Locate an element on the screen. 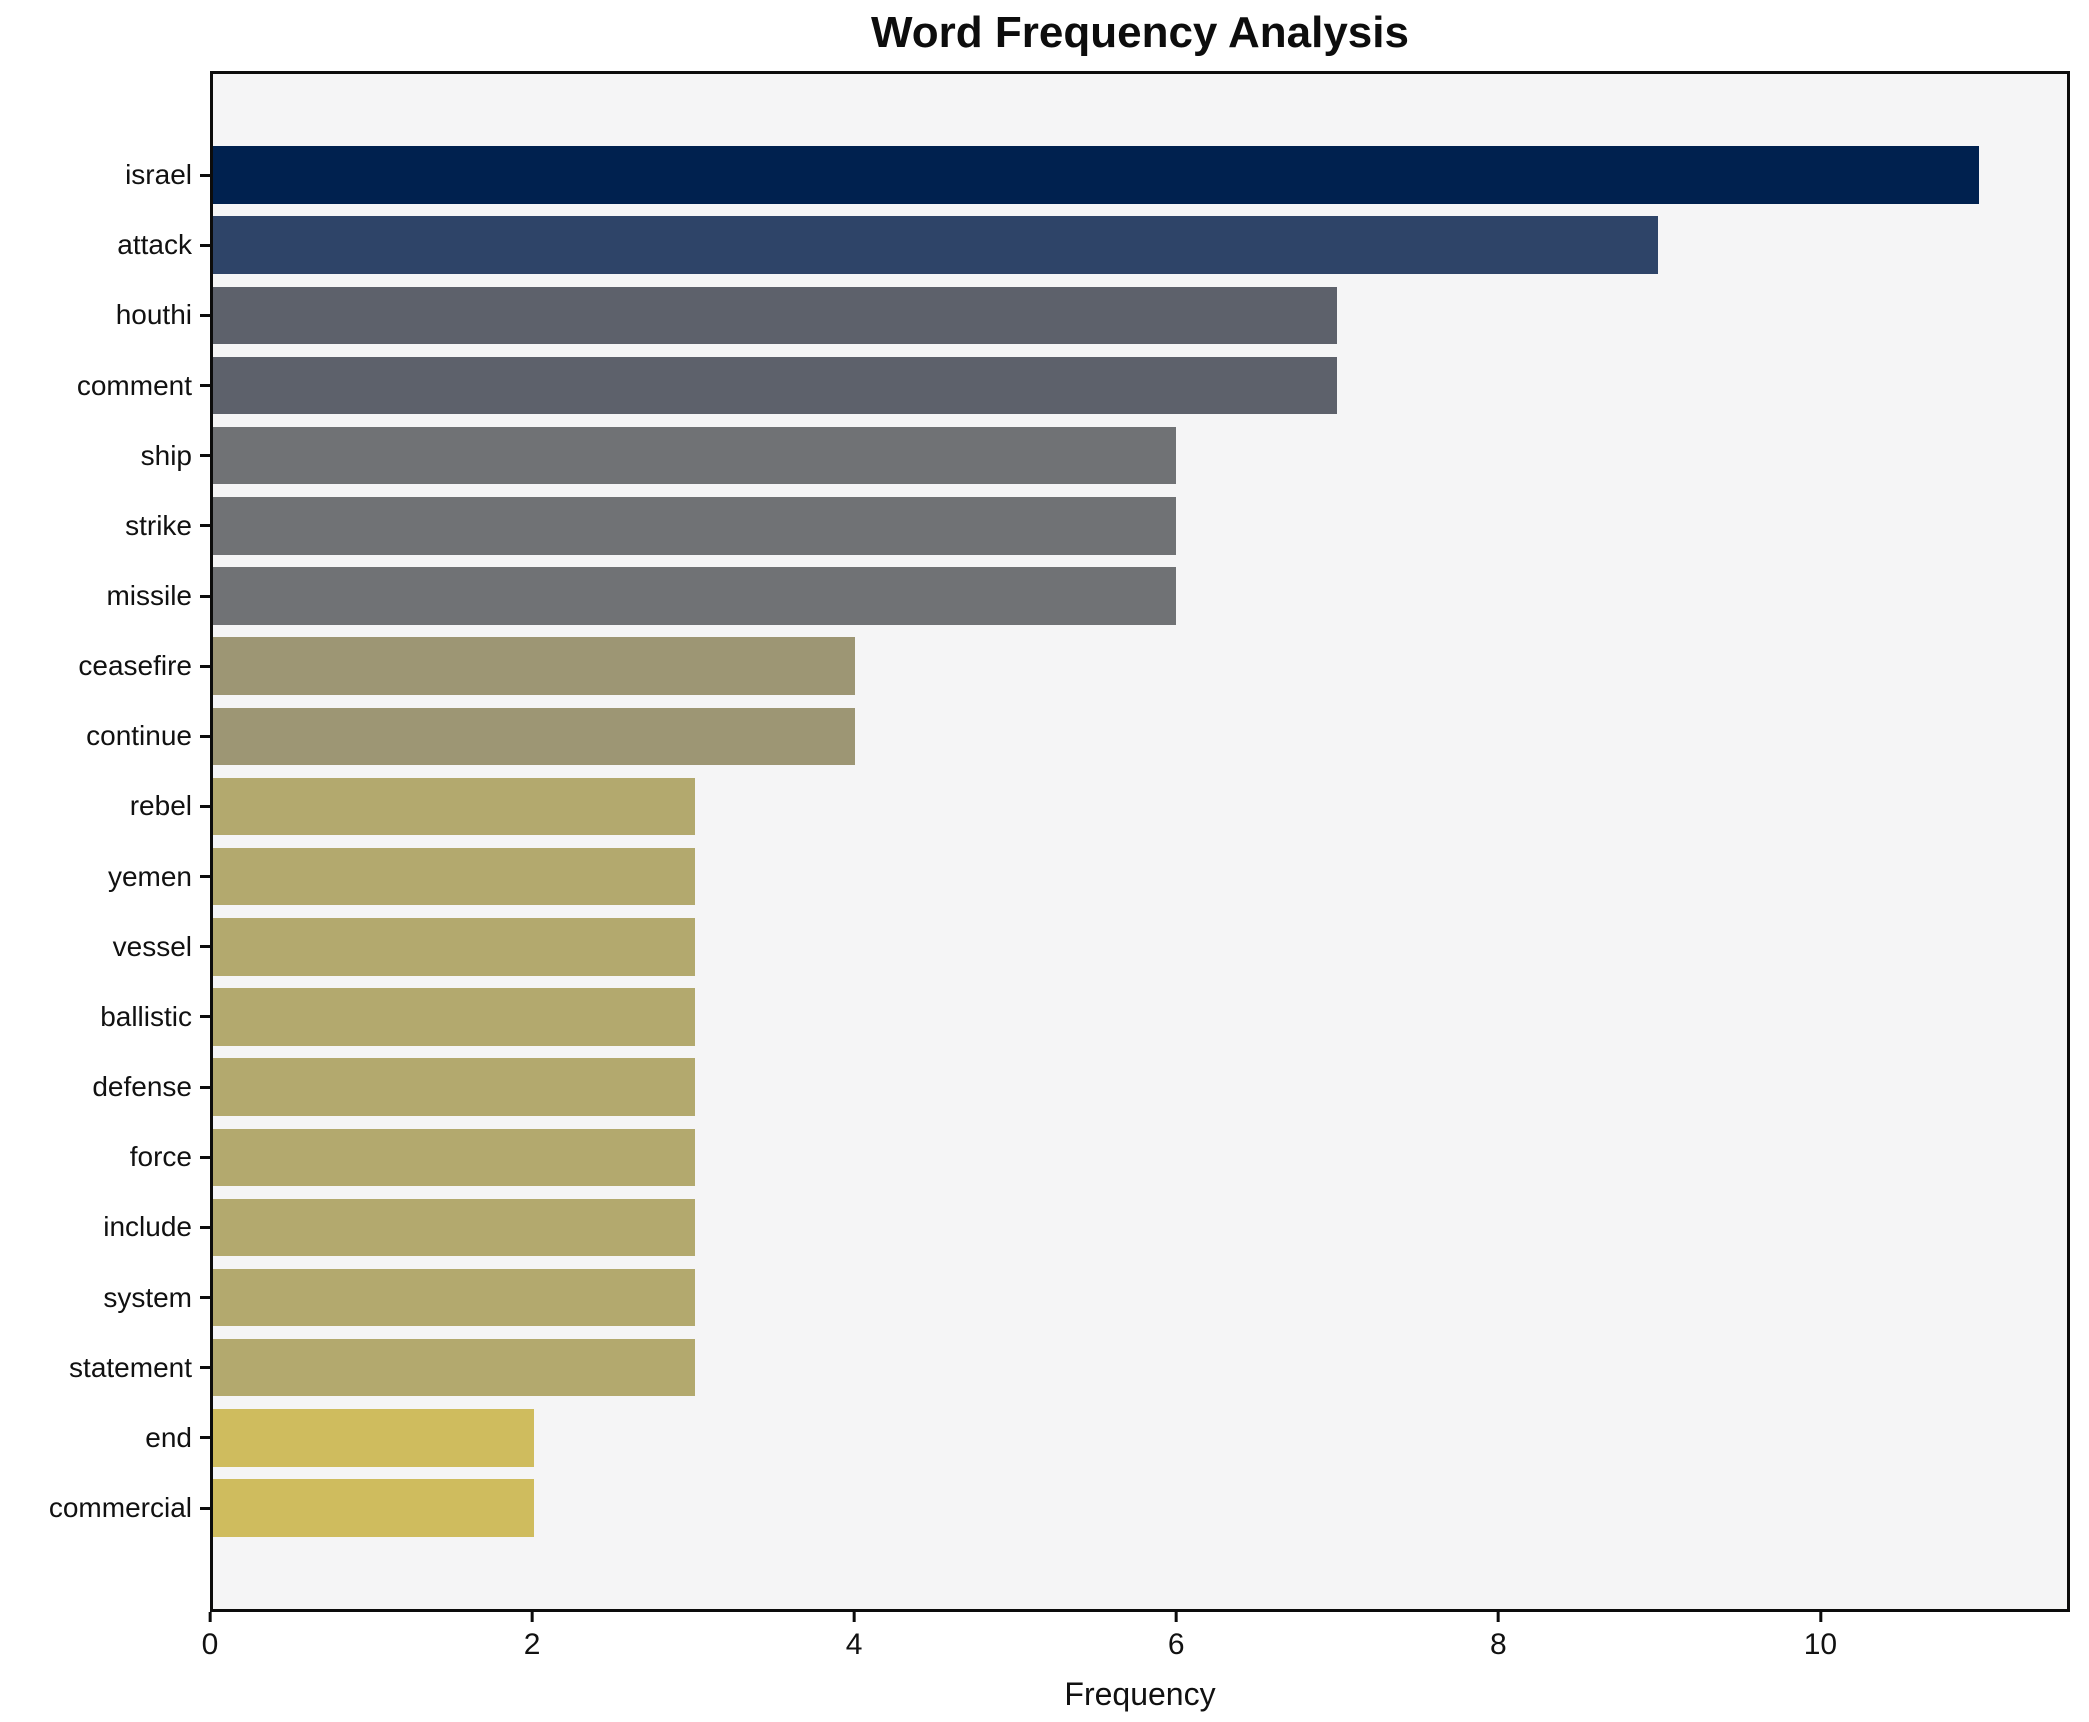  y-tick-label: houthi is located at coordinates (153, 315).